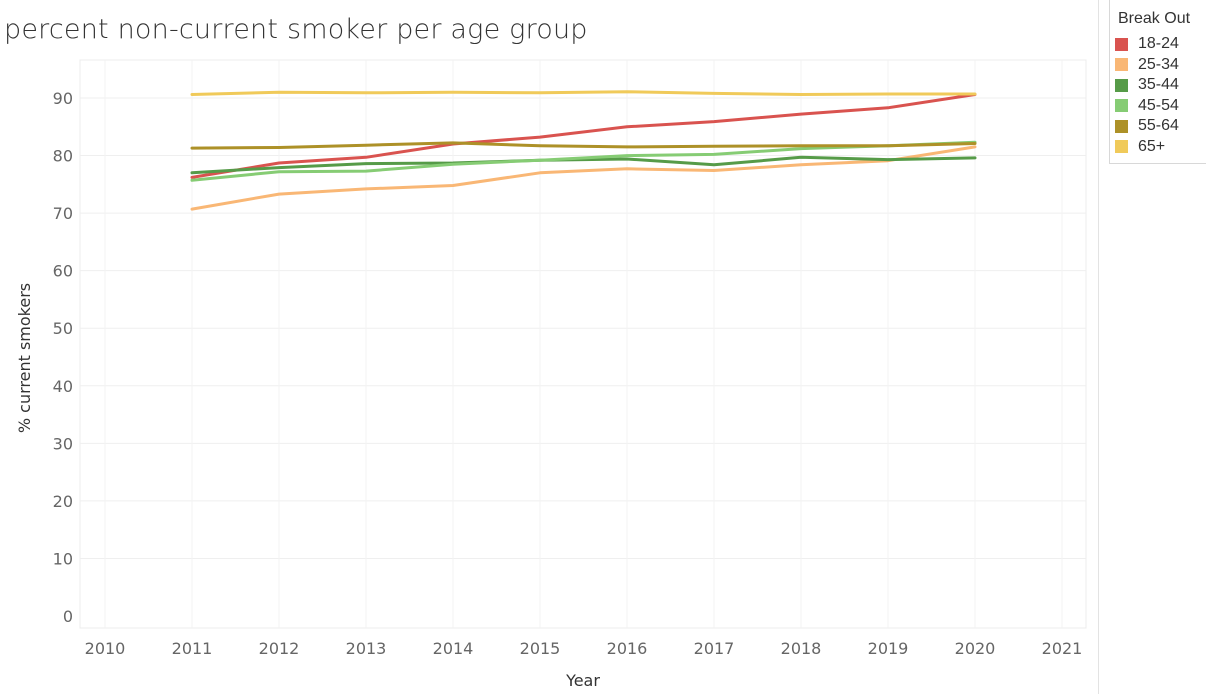 The height and width of the screenshot is (694, 1206). What do you see at coordinates (296, 29) in the screenshot?
I see `chart-title: percent non-current smoker per age group` at bounding box center [296, 29].